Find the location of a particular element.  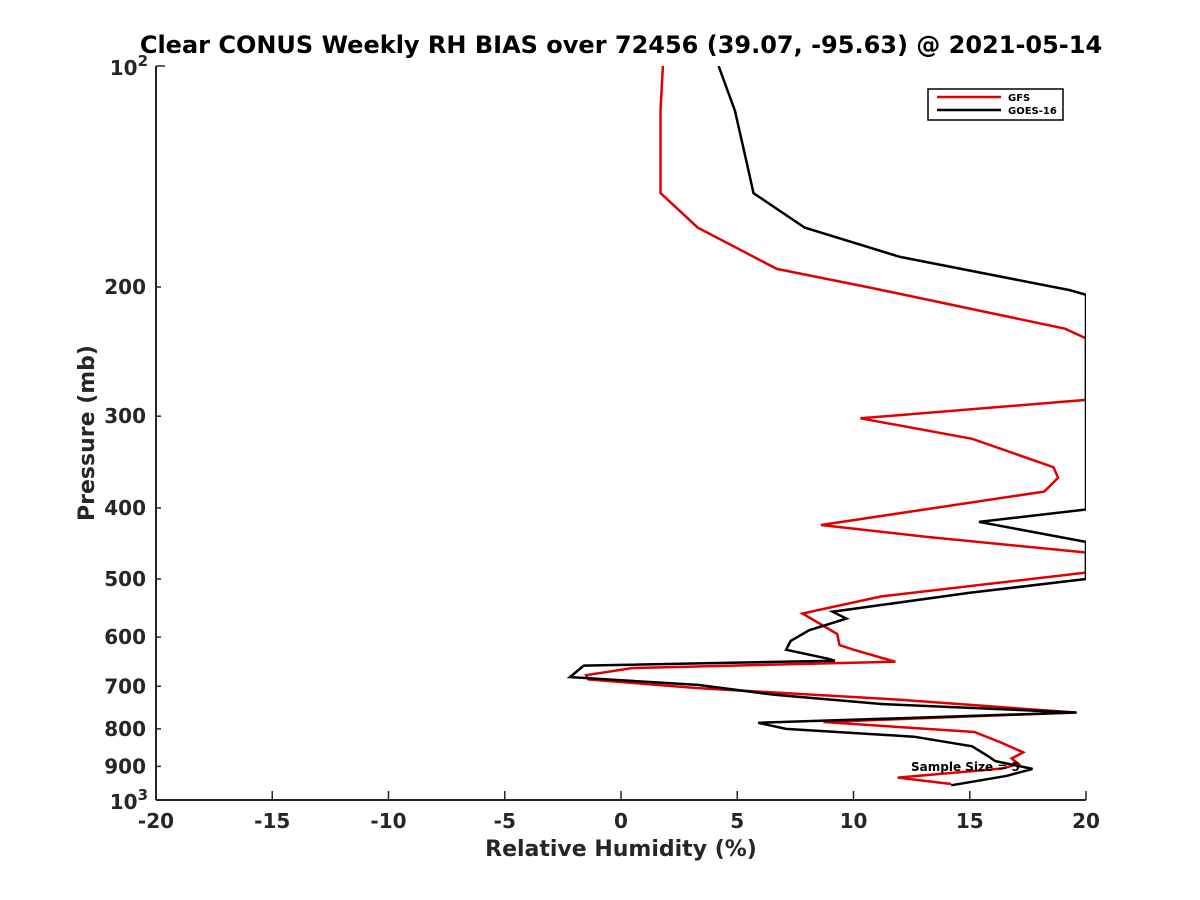

y-tick-label: 600 is located at coordinates (125, 637).